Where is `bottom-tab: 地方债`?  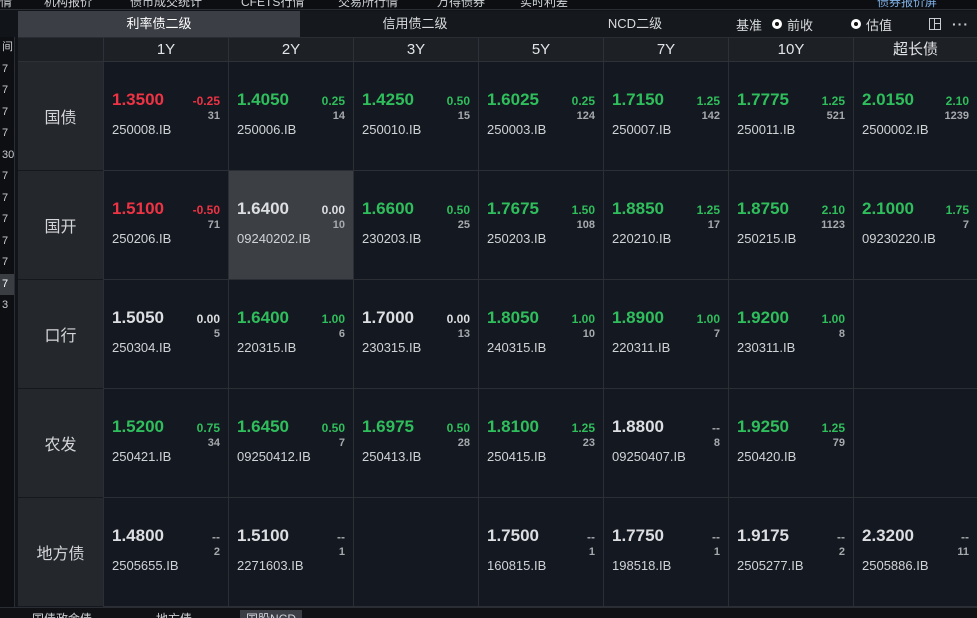
bottom-tab: 地方债 is located at coordinates (174, 614).